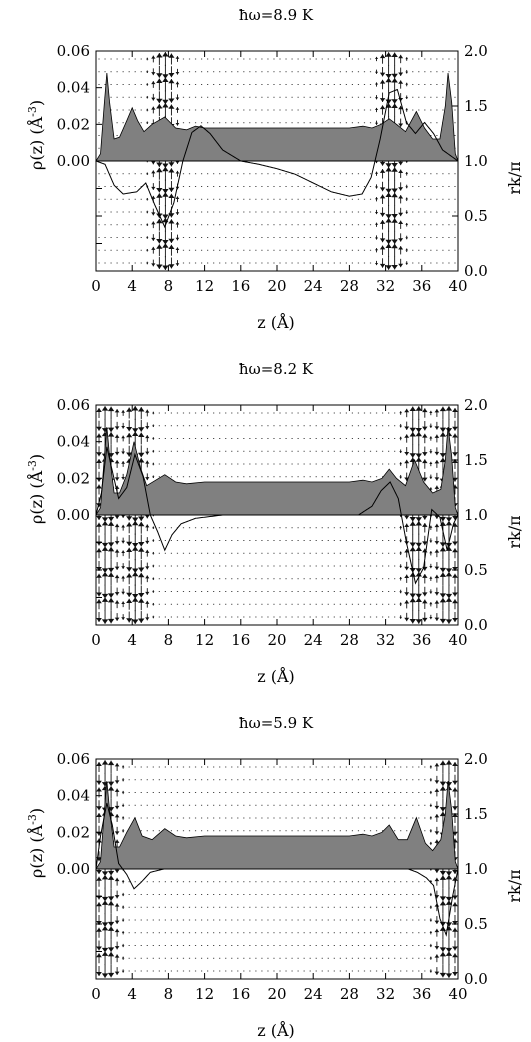 The height and width of the screenshot is (1042, 531). Describe the element at coordinates (36, 457) in the screenshot. I see `y-axis-label-close: )` at that location.